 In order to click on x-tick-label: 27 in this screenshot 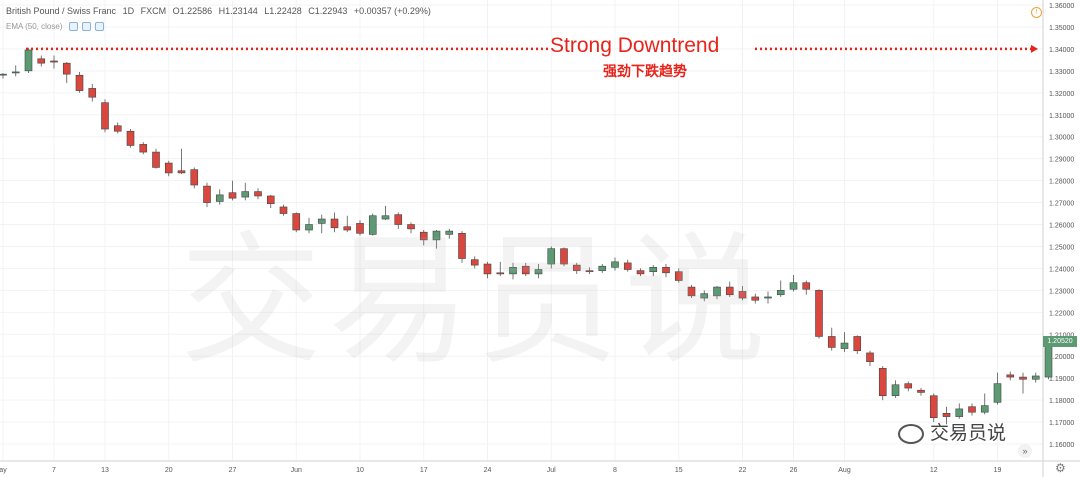, I will do `click(233, 470)`.